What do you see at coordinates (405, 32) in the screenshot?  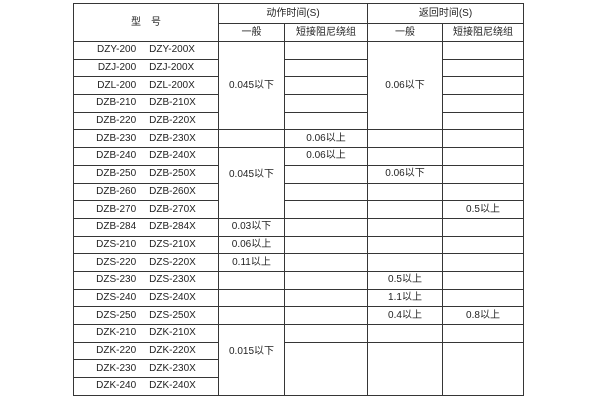 I see `header-return-general: 一般` at bounding box center [405, 32].